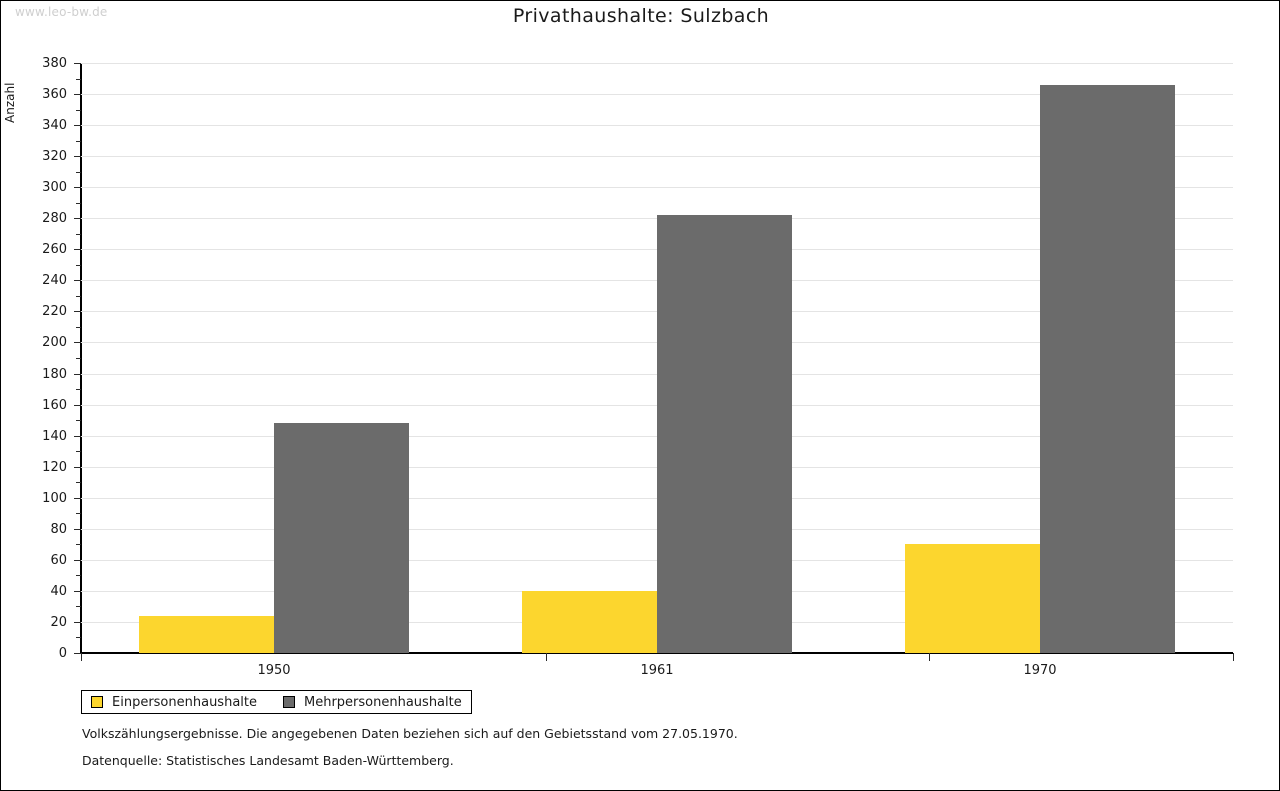 This screenshot has width=1280, height=791. I want to click on y-axis-tick-label: 380, so click(54, 63).